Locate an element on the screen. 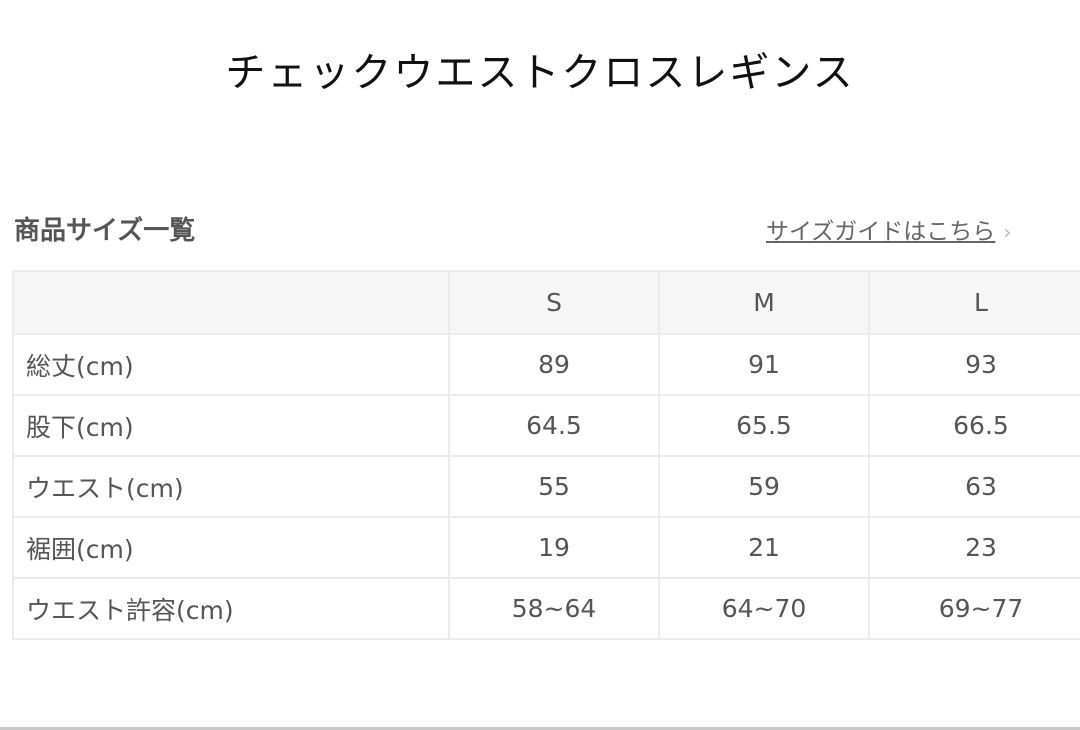 The width and height of the screenshot is (1080, 730). cell: 64~70 is located at coordinates (764, 608).